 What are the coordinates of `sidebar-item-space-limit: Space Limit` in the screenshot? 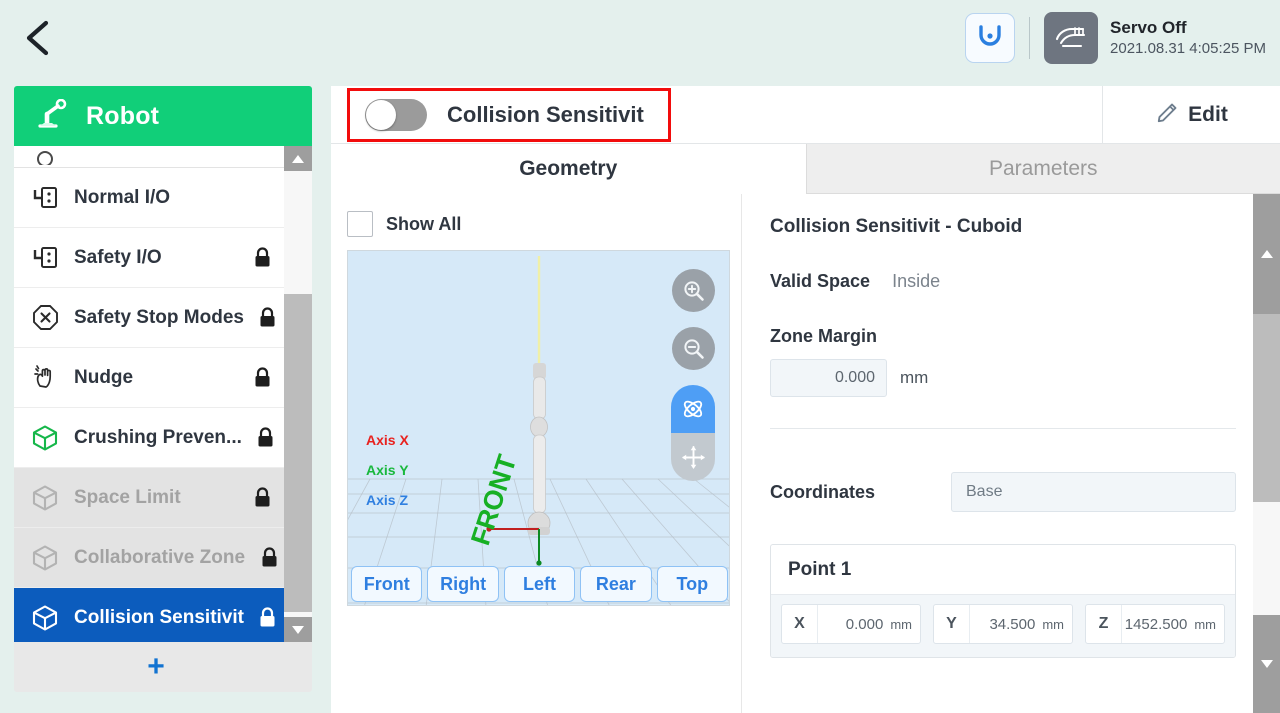 It's located at (149, 498).